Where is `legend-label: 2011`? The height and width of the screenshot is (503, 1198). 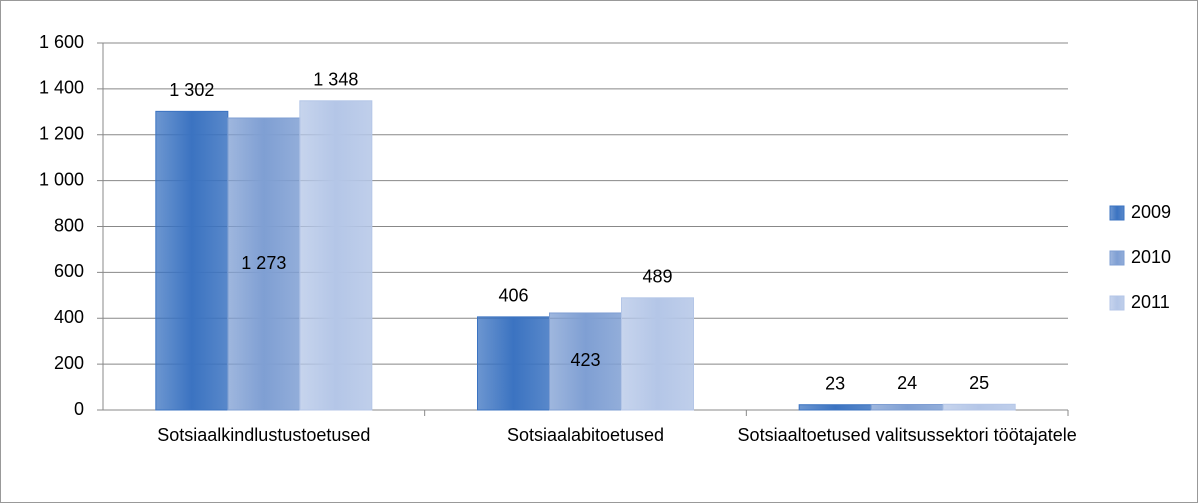 legend-label: 2011 is located at coordinates (1150, 302).